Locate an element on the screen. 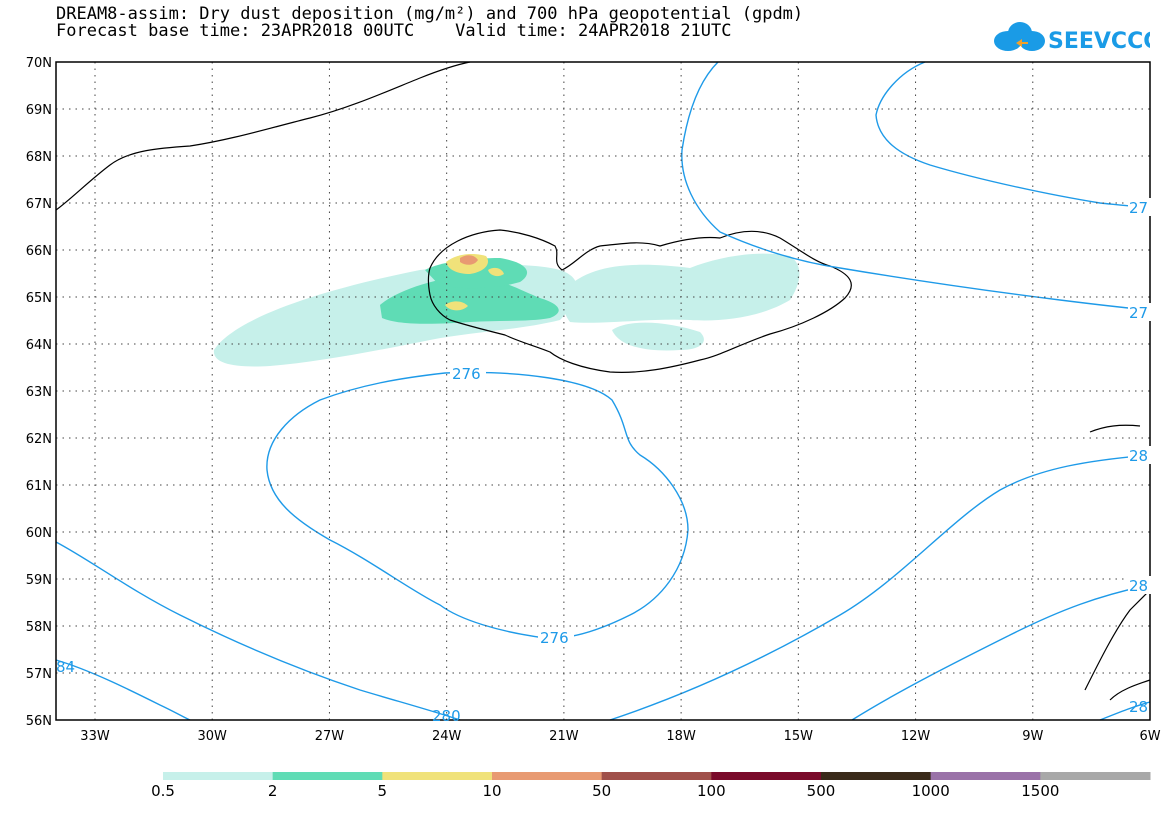 Image resolution: width=1175 pixels, height=815 pixels. longitude-label: 30W is located at coordinates (213, 736).